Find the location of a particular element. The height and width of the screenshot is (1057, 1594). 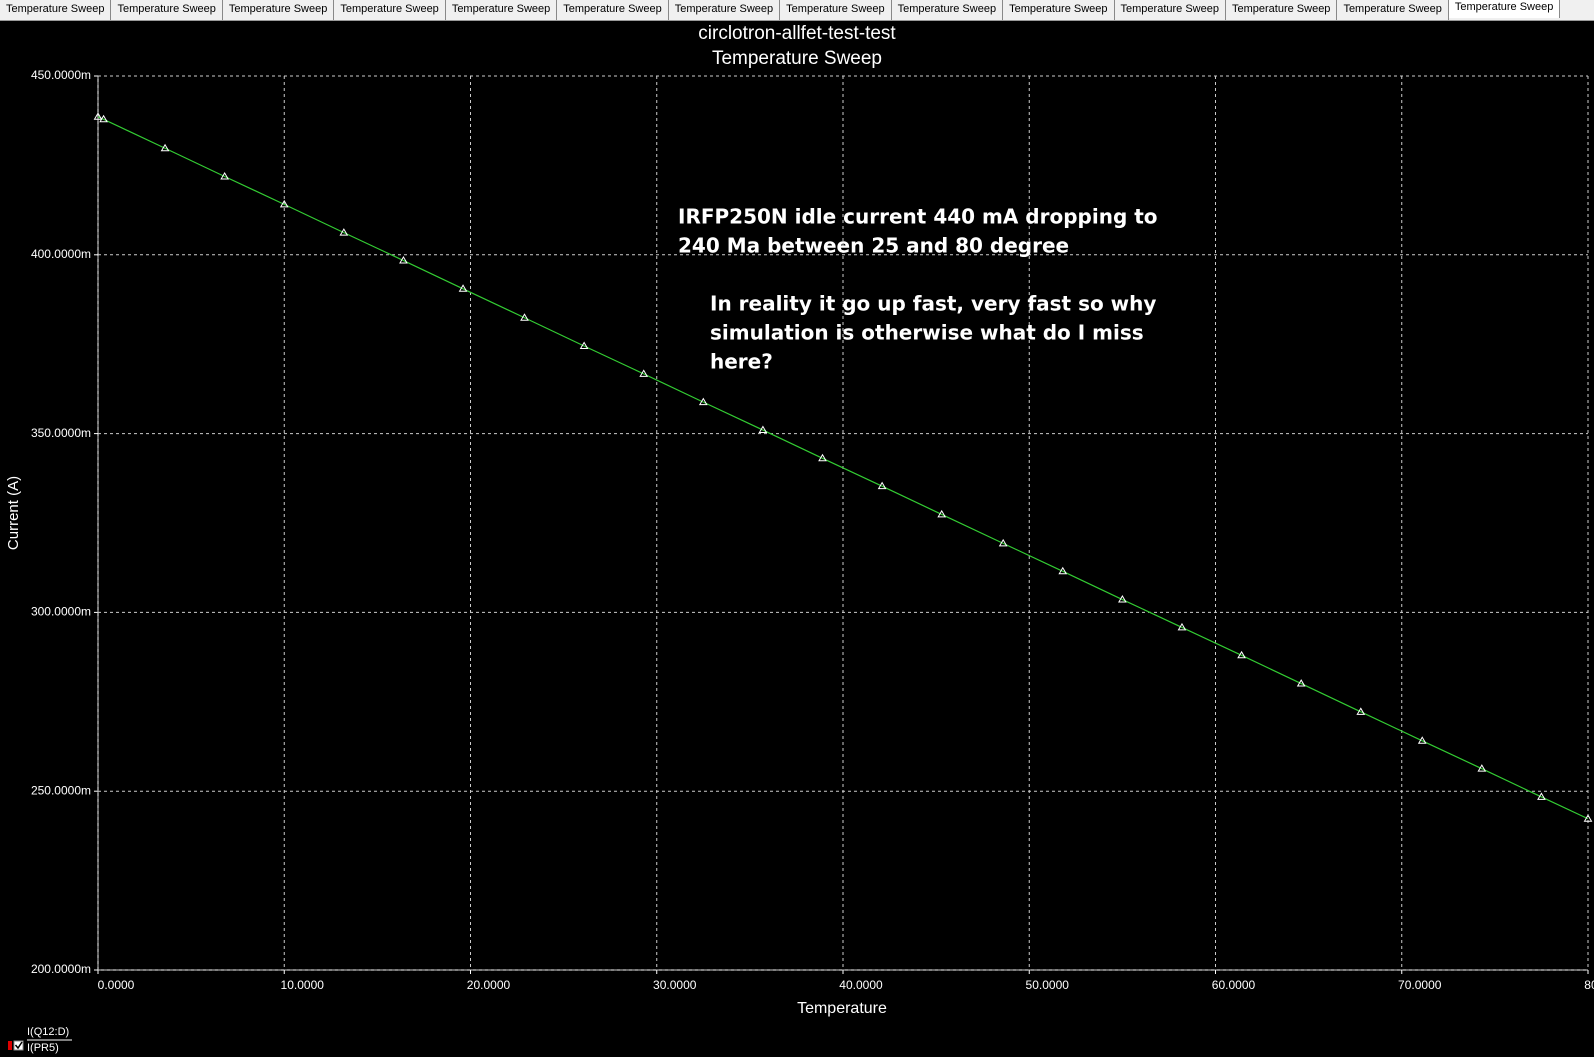

legend-checkbox is located at coordinates (18, 1045).